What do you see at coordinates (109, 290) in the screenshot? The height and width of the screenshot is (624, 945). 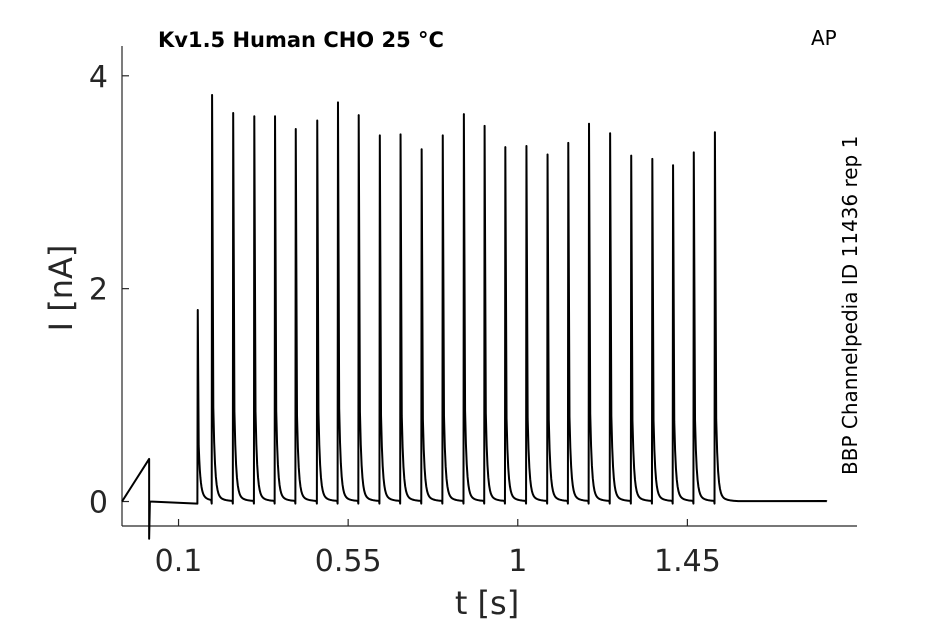 I see `y-ticks: 0 2 4` at bounding box center [109, 290].